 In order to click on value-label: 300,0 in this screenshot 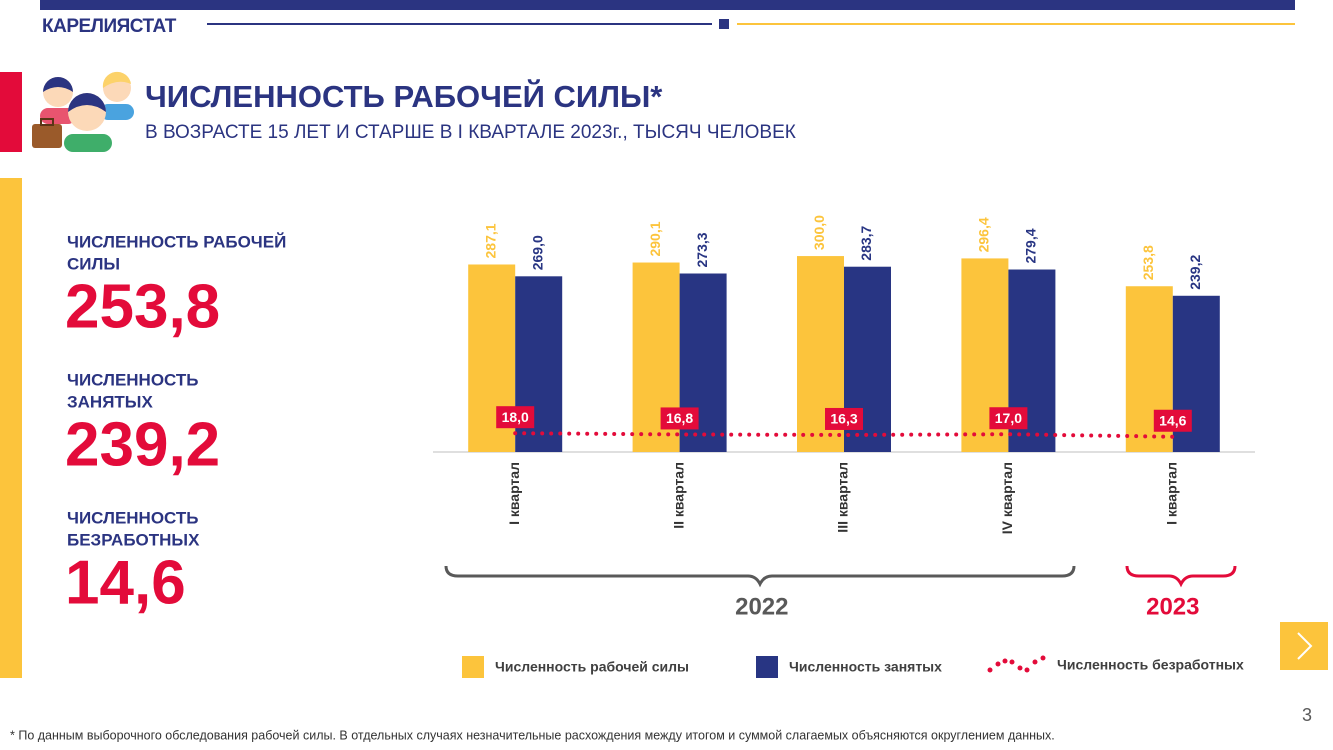, I will do `click(819, 232)`.